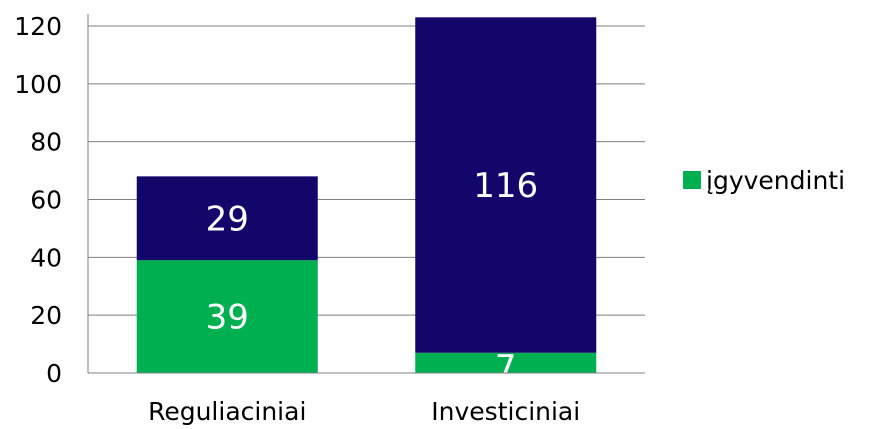 The height and width of the screenshot is (429, 870). Describe the element at coordinates (692, 180) in the screenshot. I see `legend-swatch` at that location.